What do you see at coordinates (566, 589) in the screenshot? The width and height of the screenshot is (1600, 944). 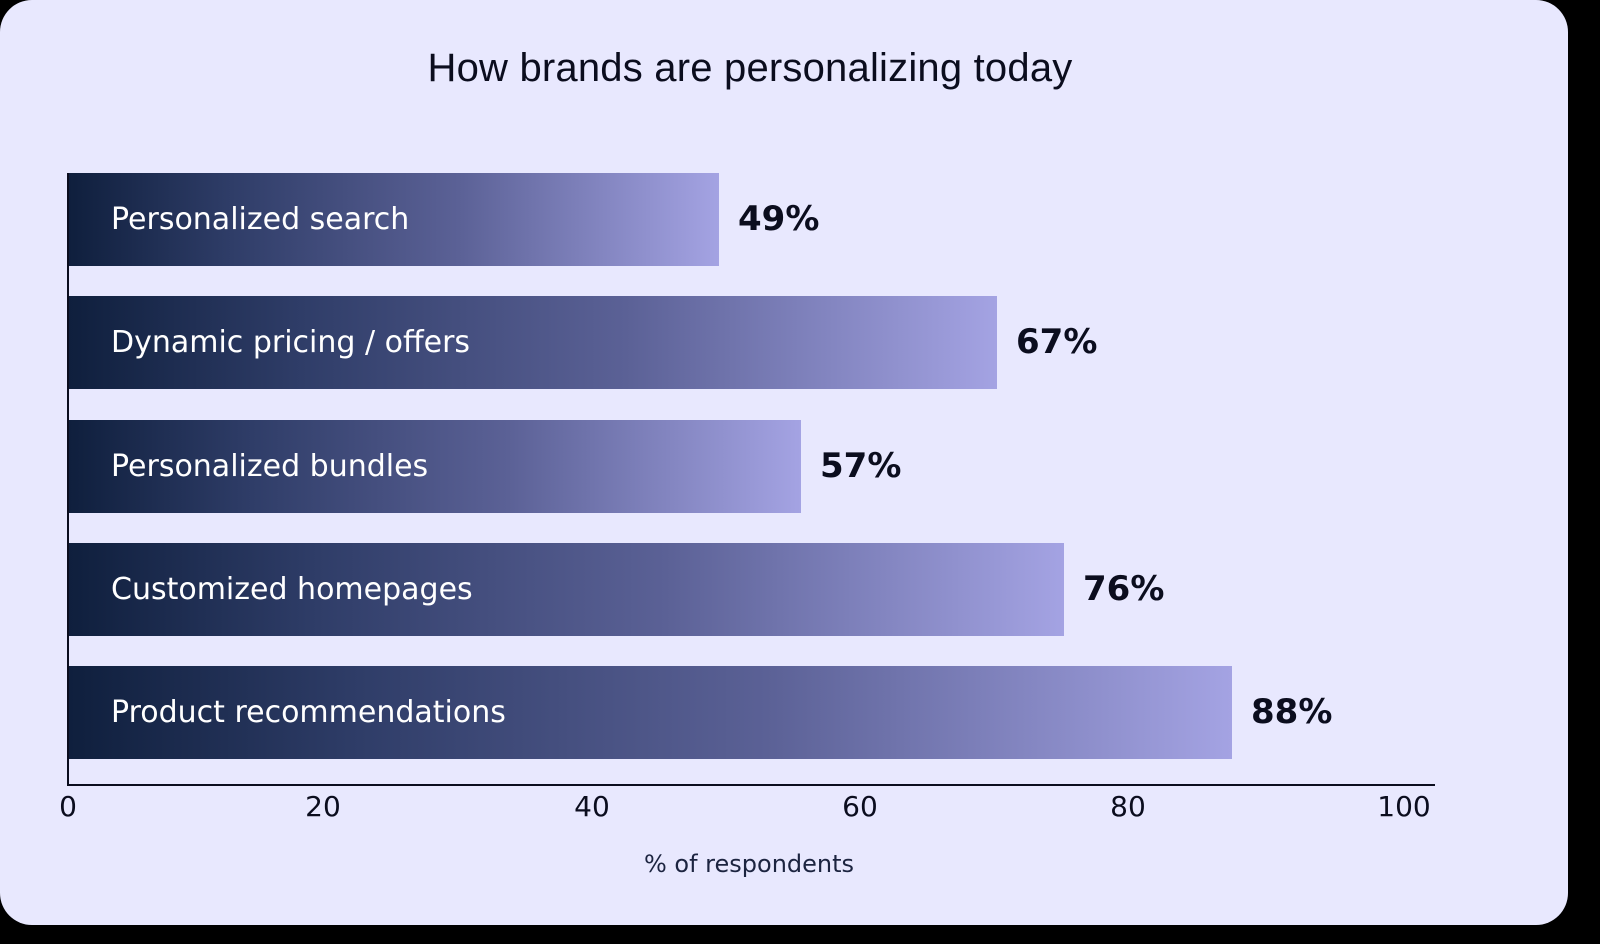 I see `bar-customized-homepages: Customized homepages` at bounding box center [566, 589].